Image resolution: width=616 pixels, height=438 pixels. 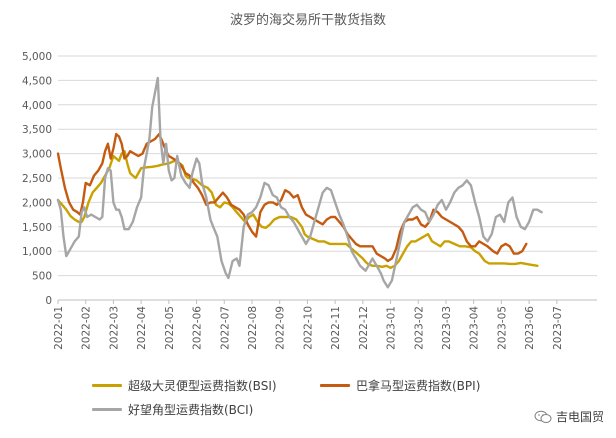 What do you see at coordinates (475, 328) in the screenshot?
I see `x-tick-label: 2023-04` at bounding box center [475, 328].